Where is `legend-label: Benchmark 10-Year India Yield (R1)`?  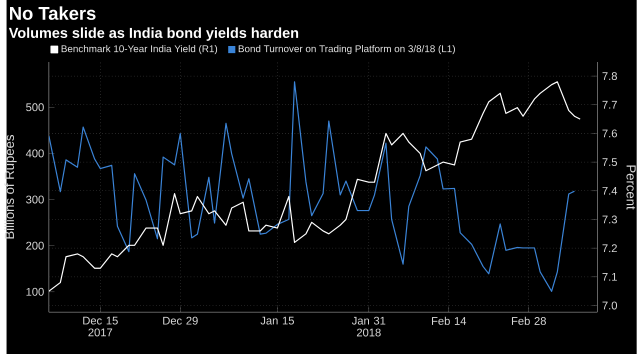
legend-label: Benchmark 10-Year India Yield (R1) is located at coordinates (140, 49).